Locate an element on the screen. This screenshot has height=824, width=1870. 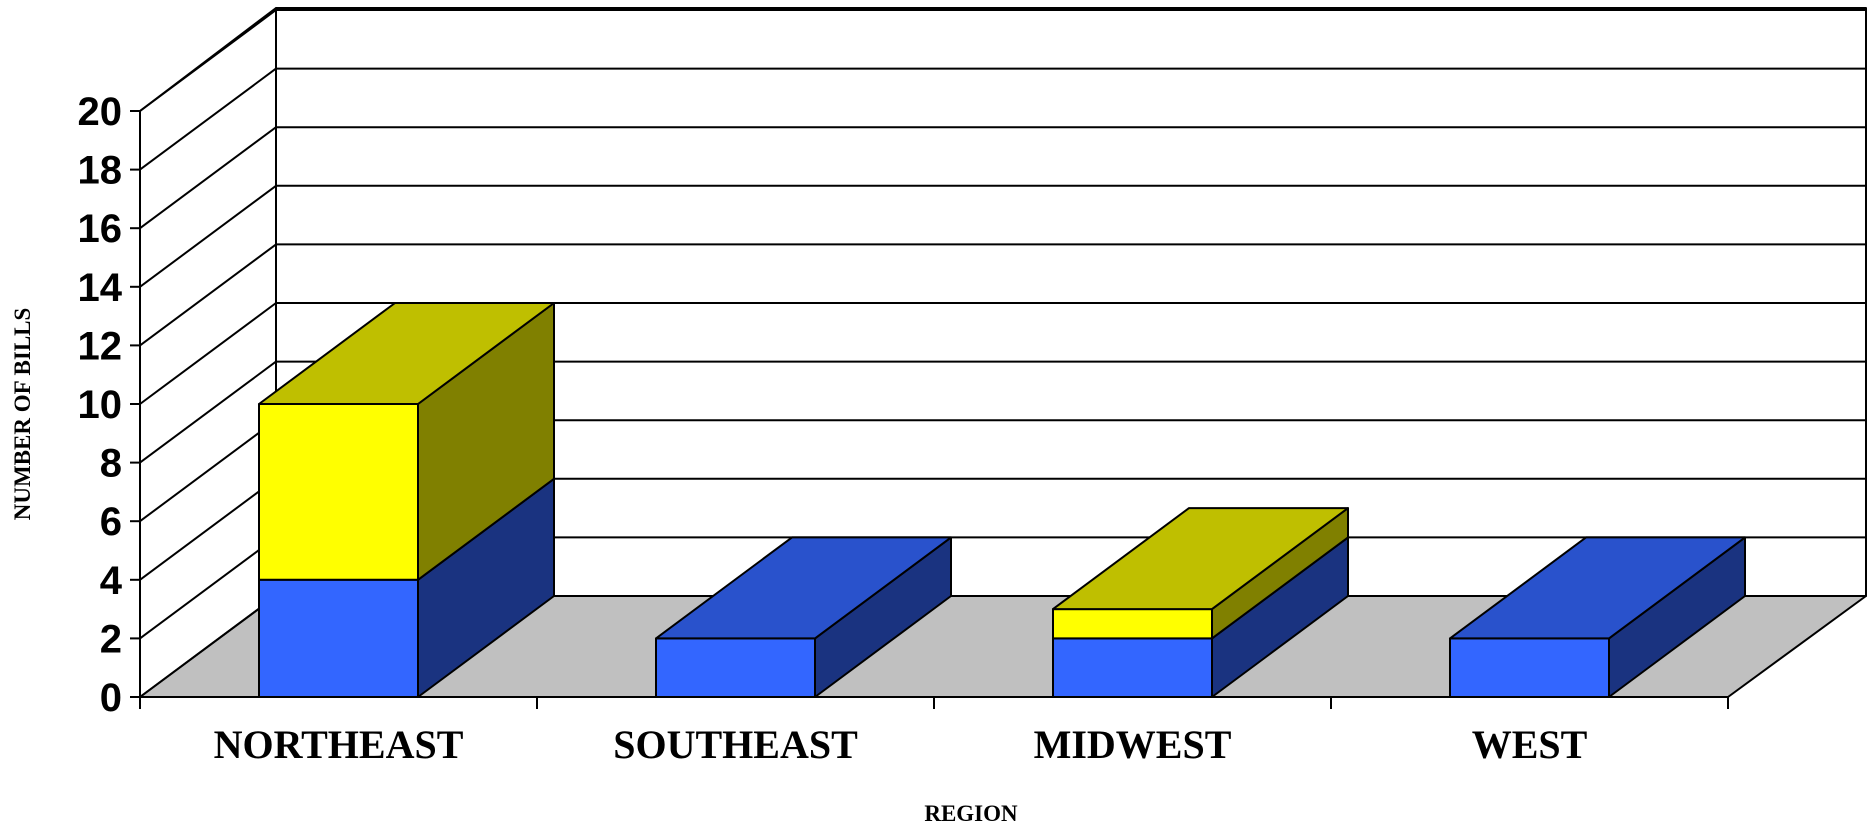
x-category-label: NORTHEAST is located at coordinates (339, 744).